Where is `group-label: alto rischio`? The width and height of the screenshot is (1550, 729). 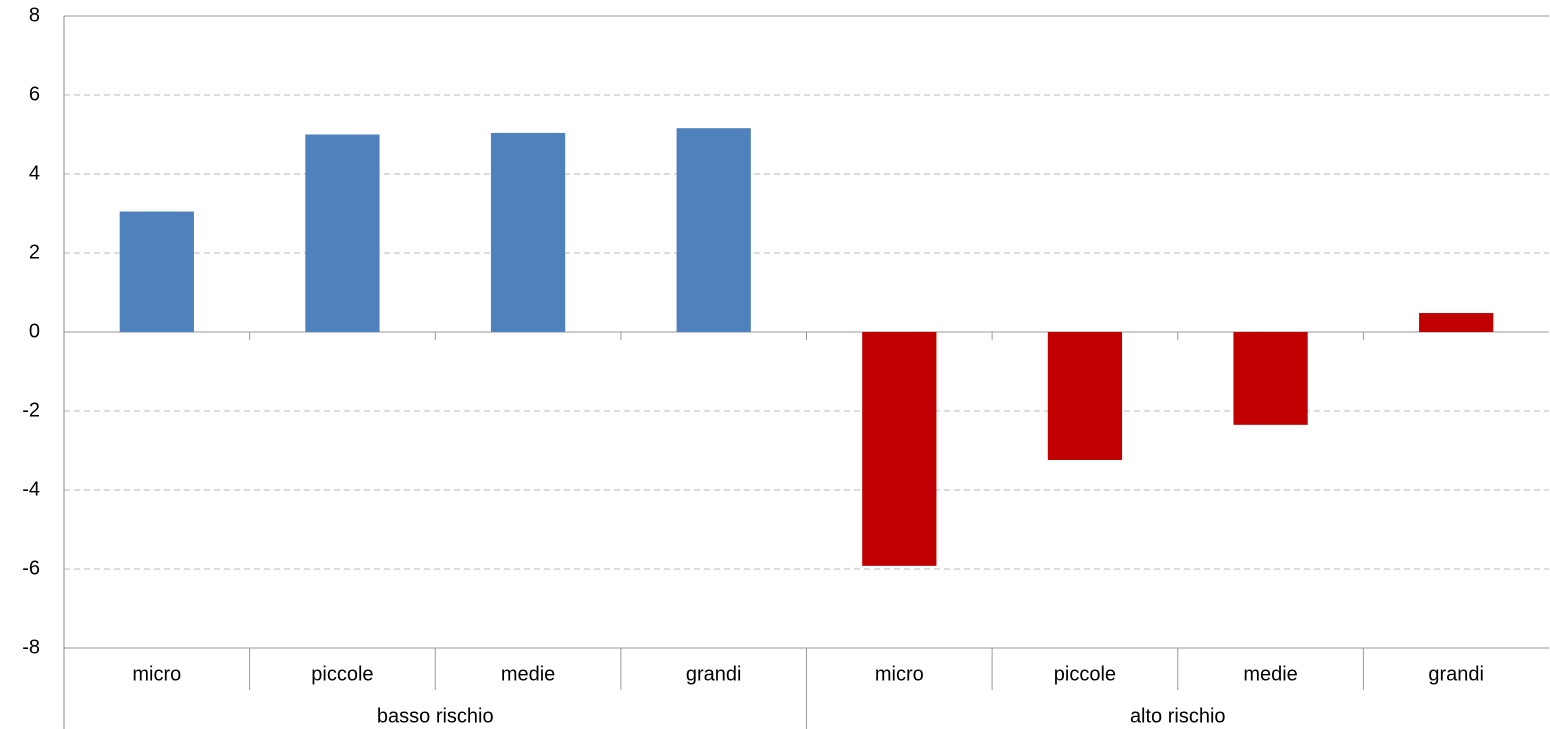 group-label: alto rischio is located at coordinates (1178, 716).